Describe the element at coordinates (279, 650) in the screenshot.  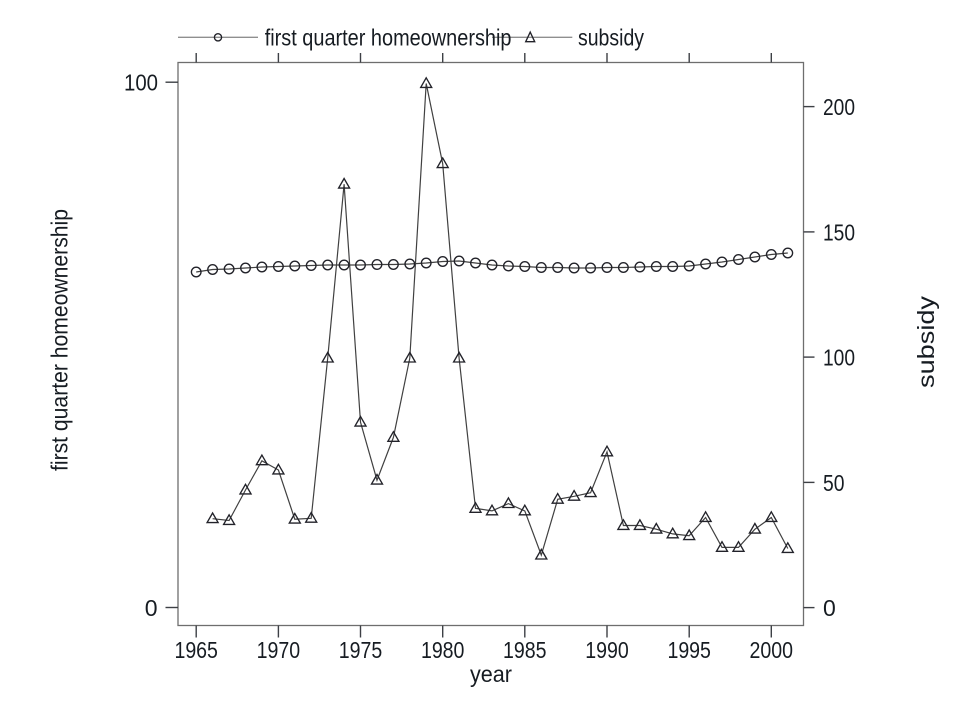
I see `svg-text: 1970` at that location.